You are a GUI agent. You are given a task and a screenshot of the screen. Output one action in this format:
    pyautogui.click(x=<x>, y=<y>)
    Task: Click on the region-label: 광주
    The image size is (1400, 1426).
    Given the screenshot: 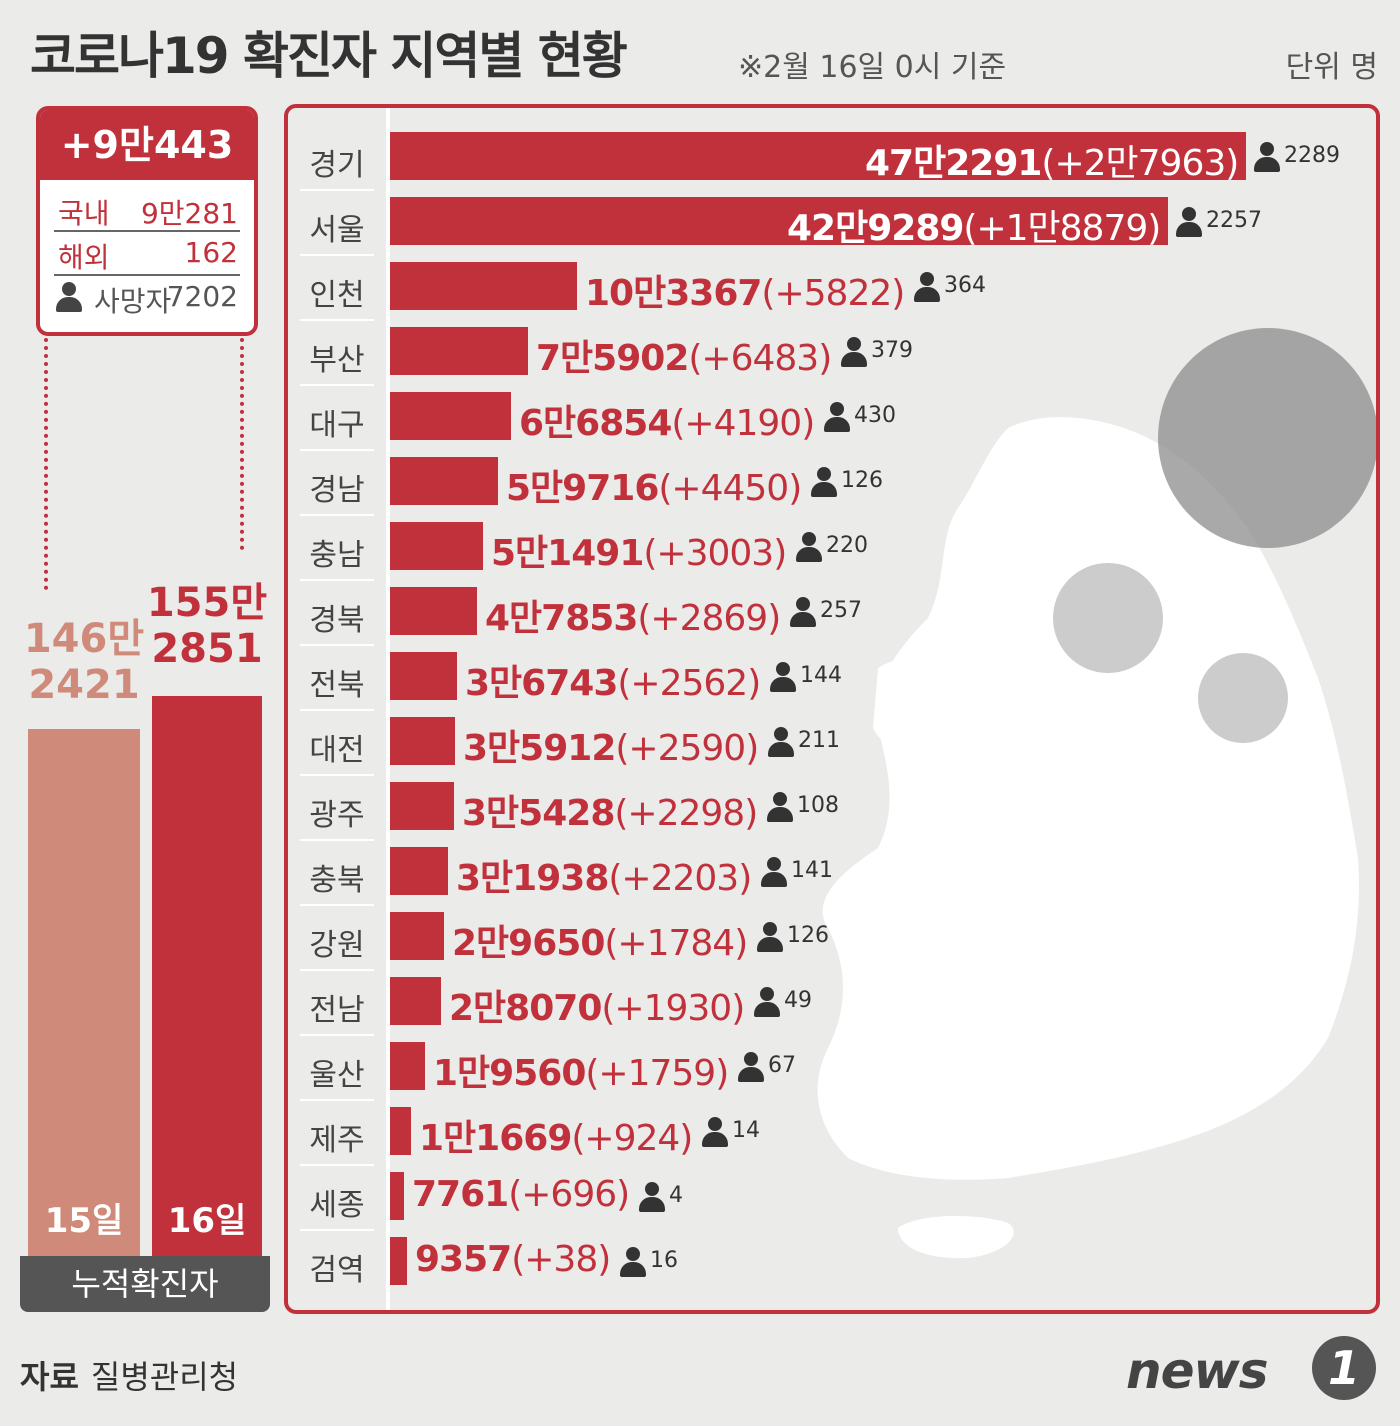 What is the action you would take?
    pyautogui.click(x=337, y=815)
    